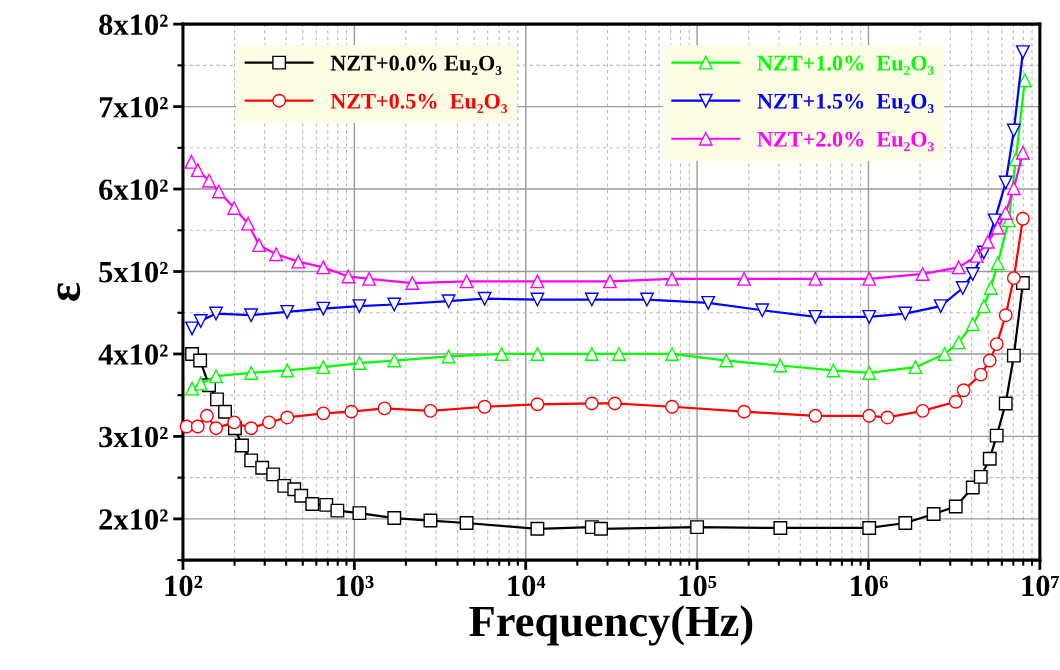  What do you see at coordinates (133, 107) in the screenshot?
I see `y-tick-label: 7x10²` at bounding box center [133, 107].